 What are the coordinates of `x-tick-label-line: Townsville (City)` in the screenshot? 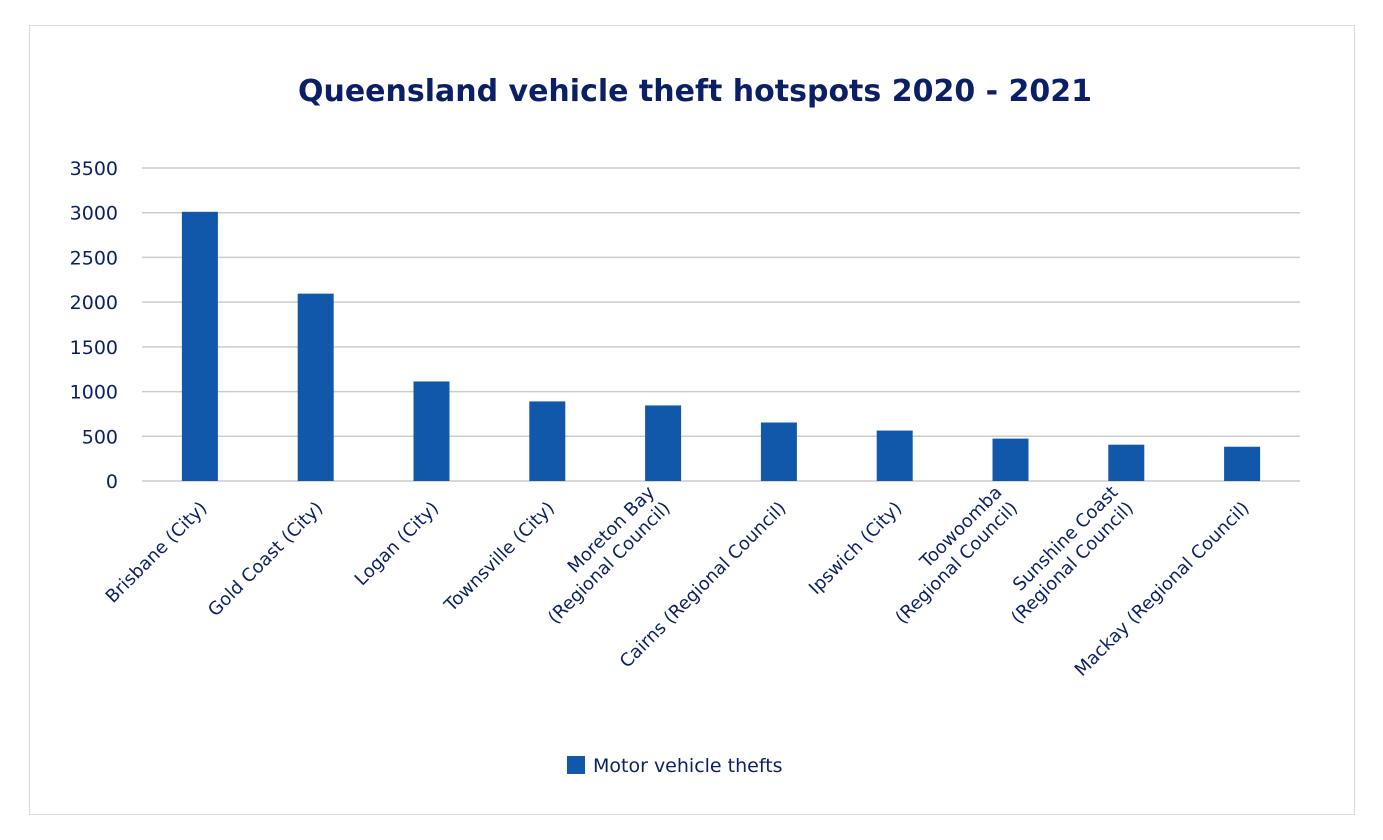 It's located at (499, 557).